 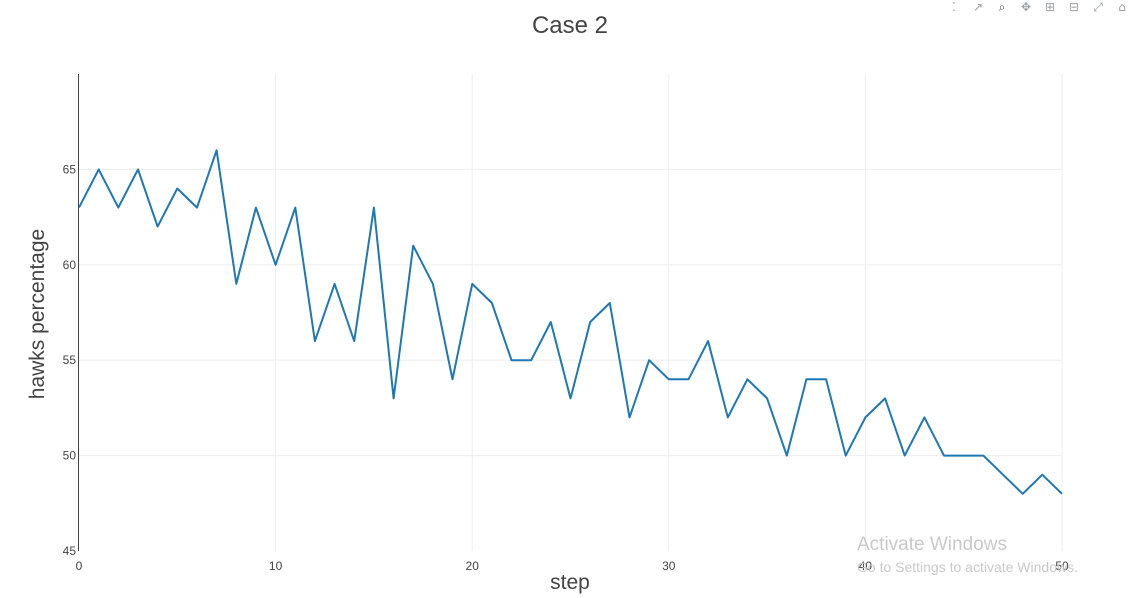 What do you see at coordinates (570, 25) in the screenshot?
I see `chart-title: Case 2` at bounding box center [570, 25].